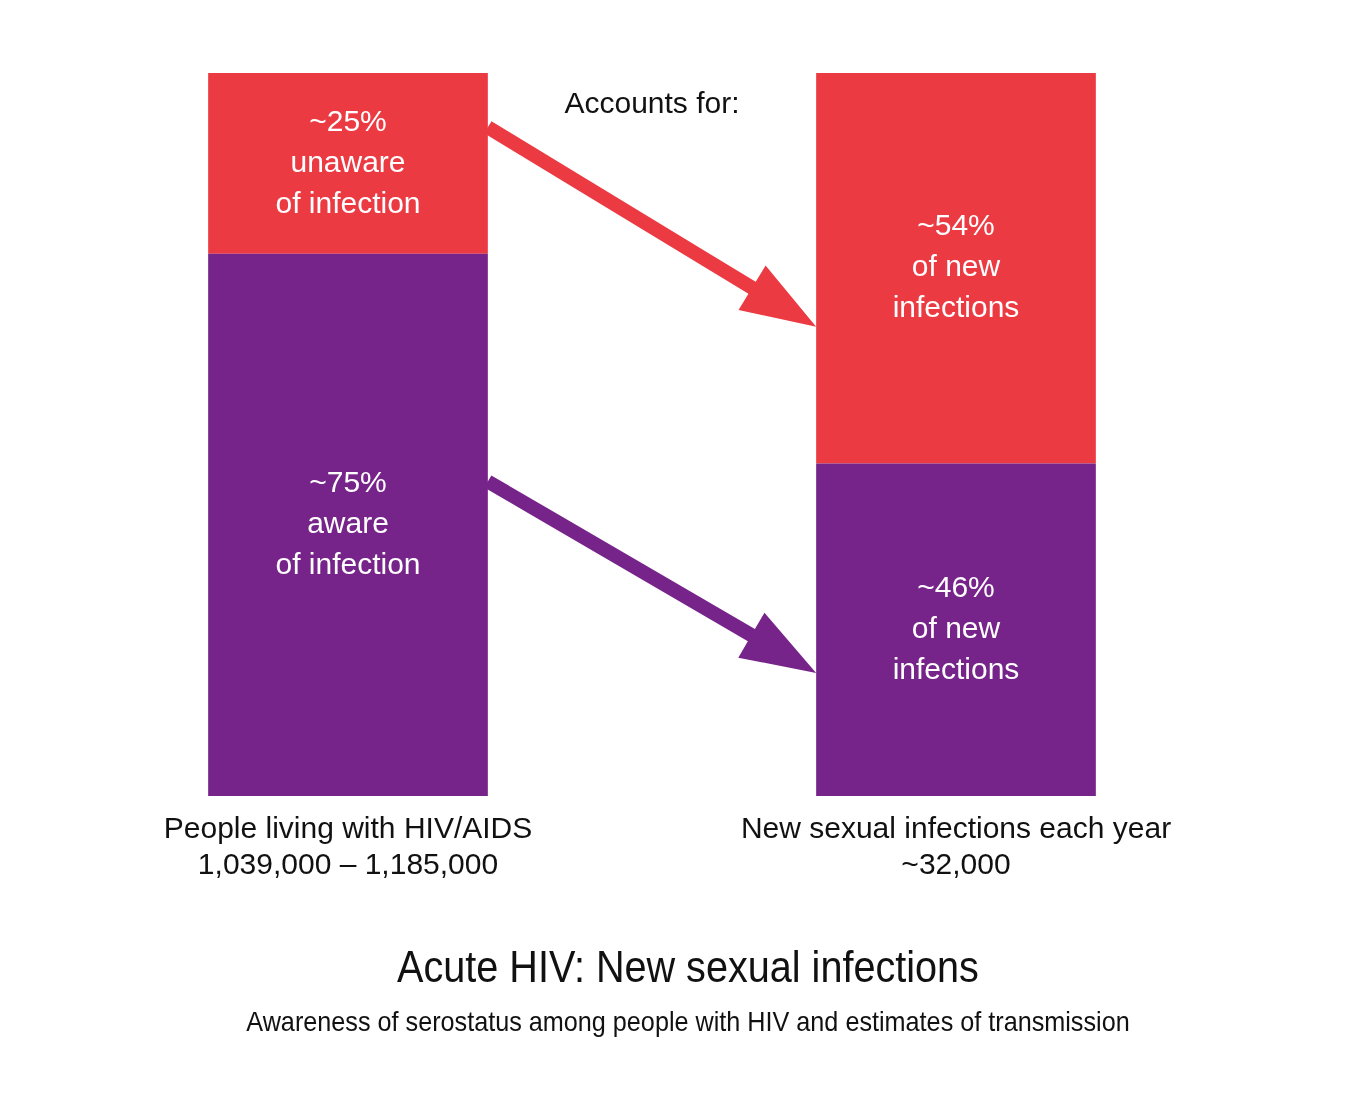  I want to click on x-tick-label: People living with HIV/AIDS 1,039,000 – 1,185,000, so click(348, 846).